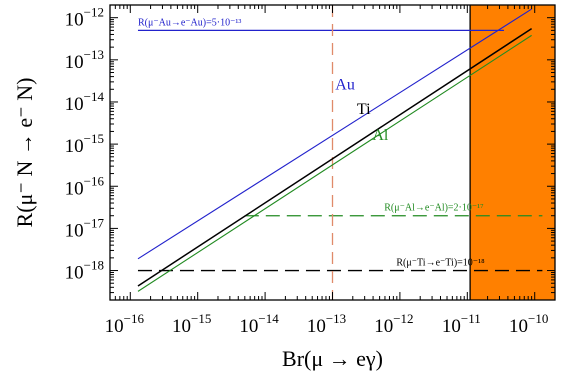 The image size is (580, 377). What do you see at coordinates (85, 102) in the screenshot?
I see `y-tick-label: 10−14` at bounding box center [85, 102].